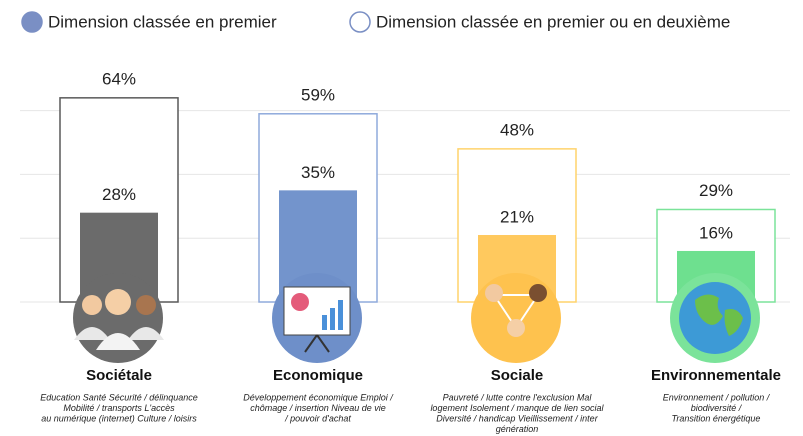 The height and width of the screenshot is (436, 803). What do you see at coordinates (715, 318) in the screenshot?
I see `icon-environnementale` at bounding box center [715, 318].